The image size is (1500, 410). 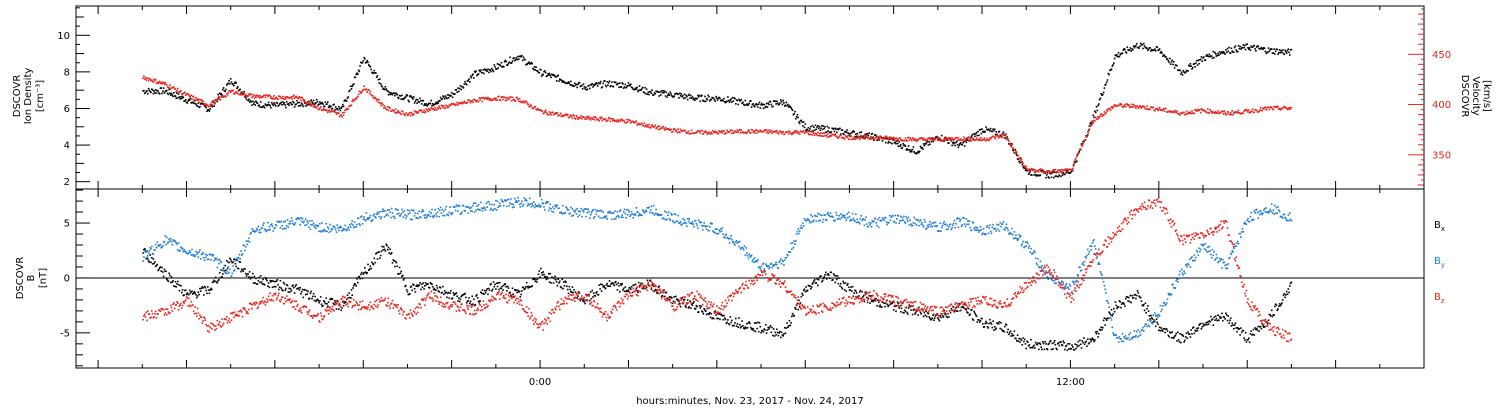 What do you see at coordinates (67, 146) in the screenshot?
I see `density-tick-label: 4` at bounding box center [67, 146].